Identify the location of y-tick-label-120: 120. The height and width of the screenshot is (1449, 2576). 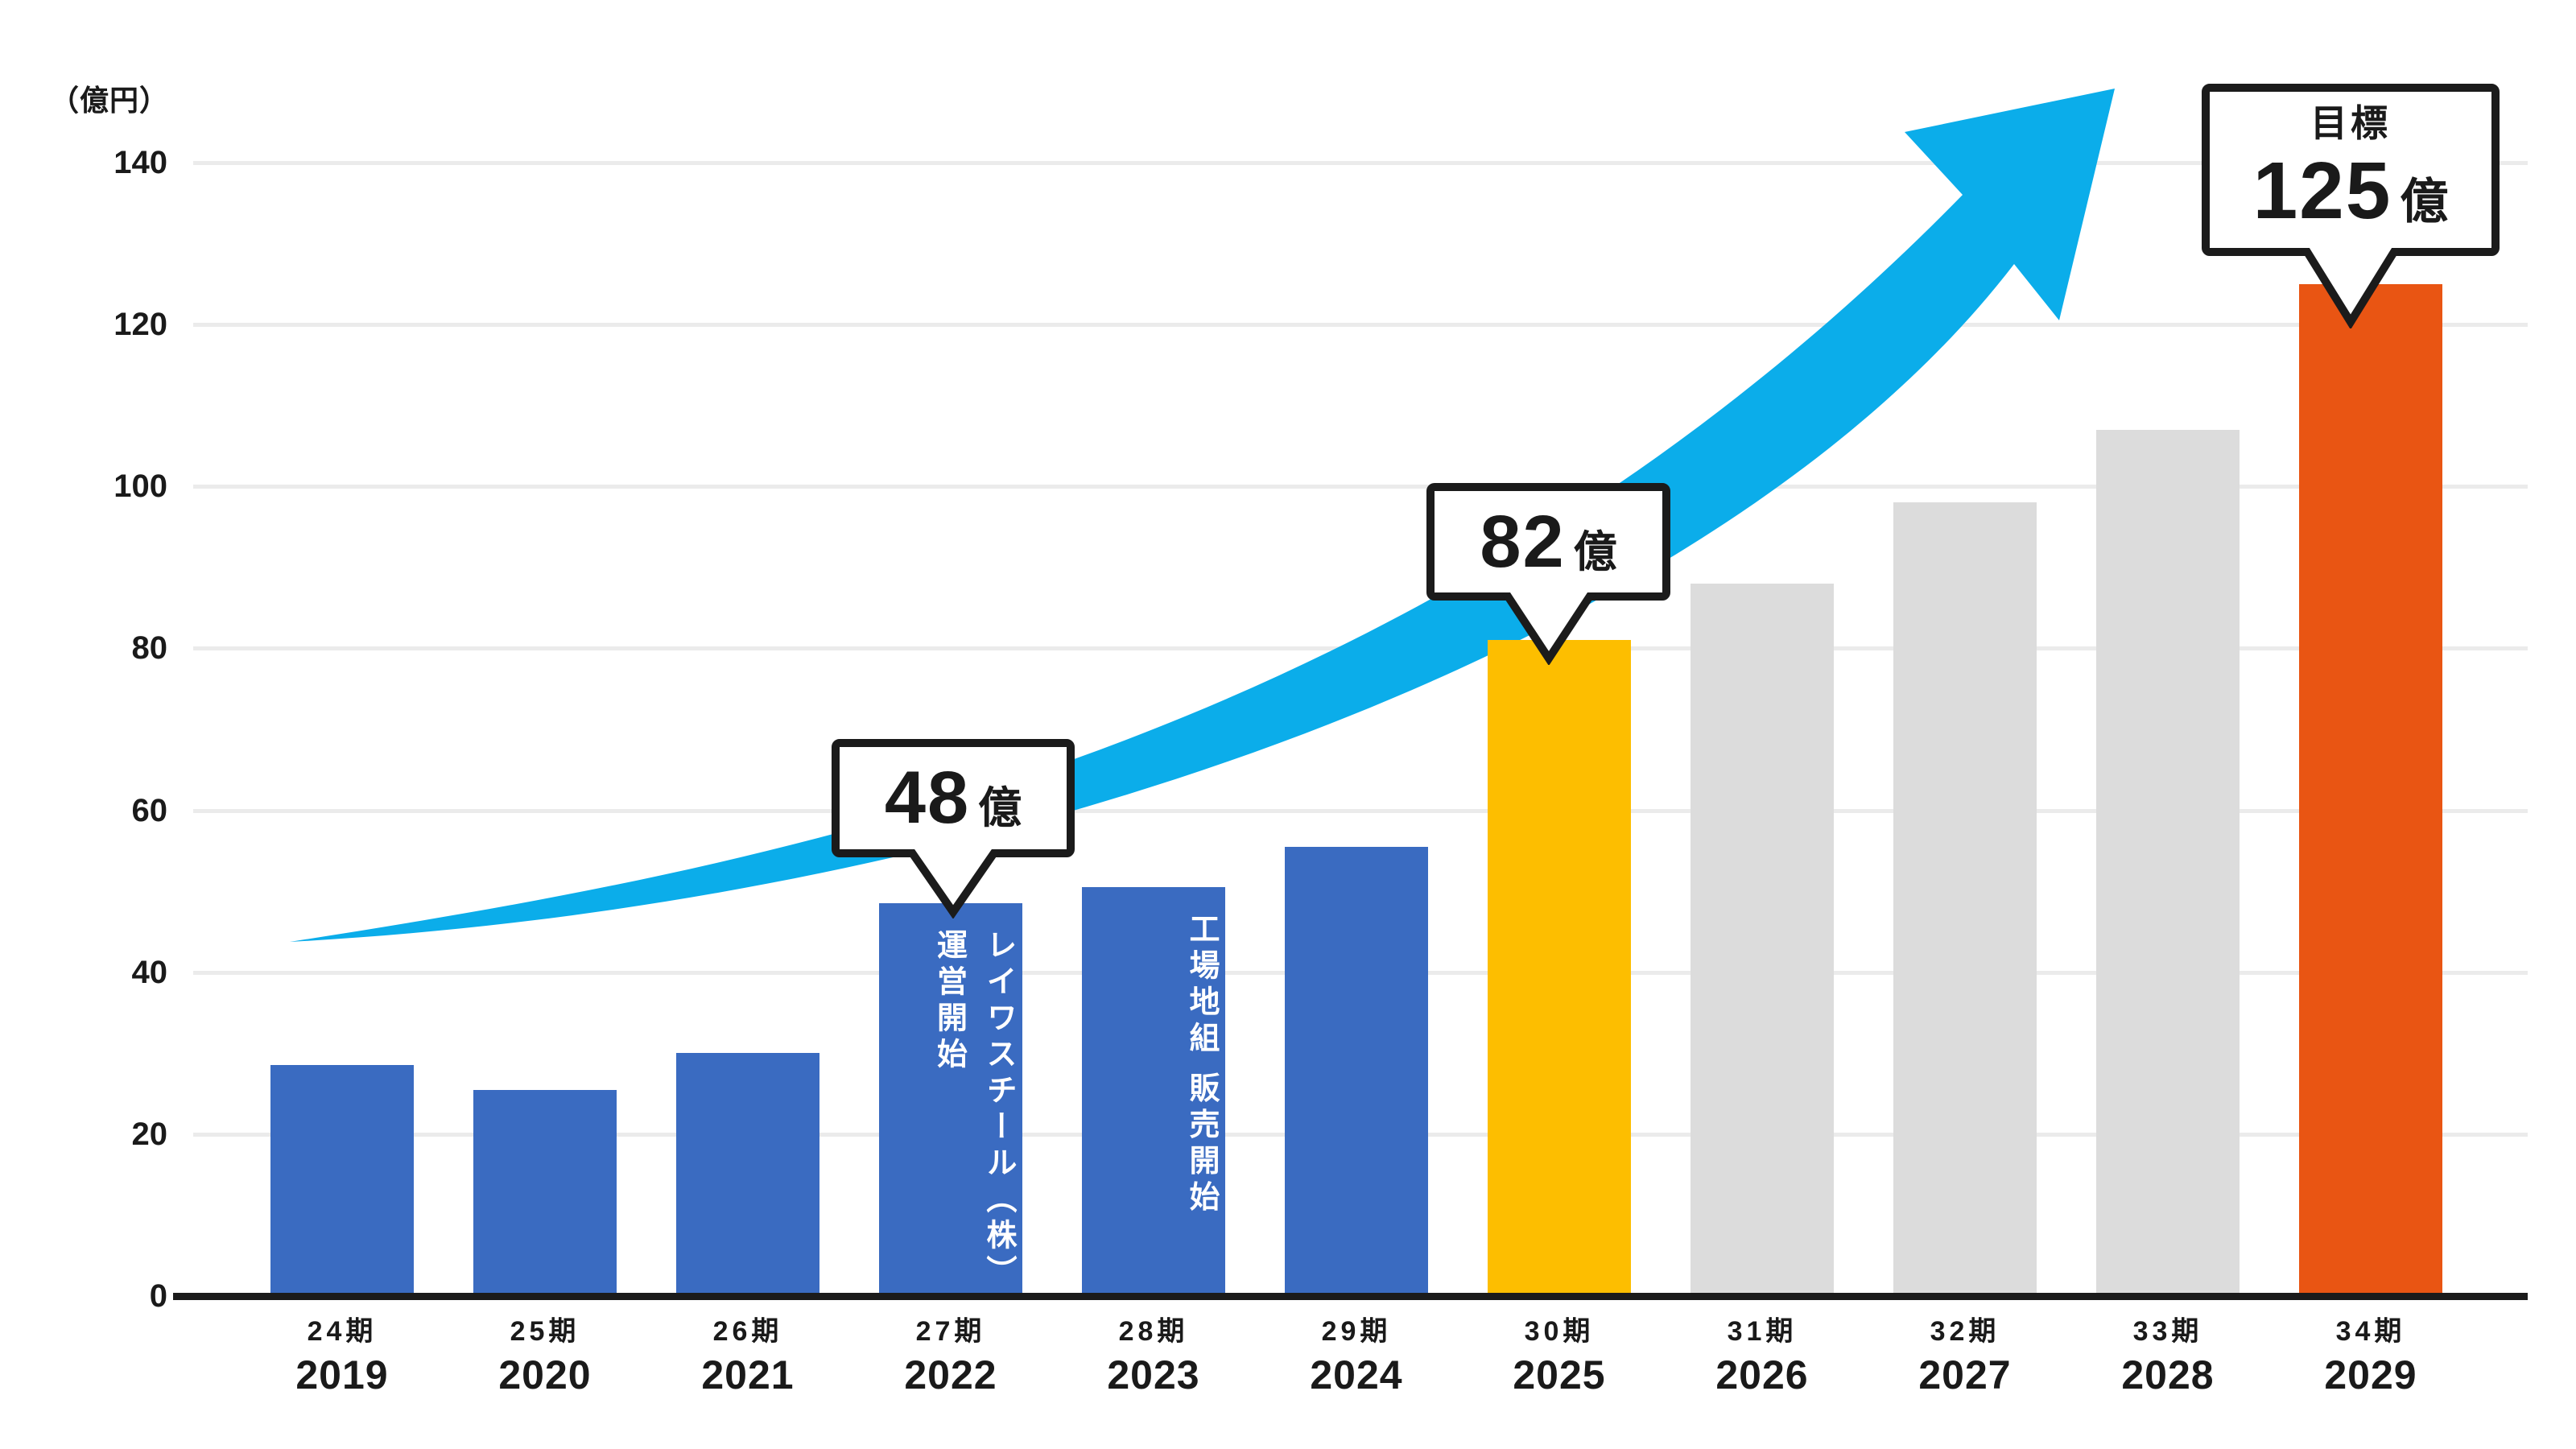
(140, 325).